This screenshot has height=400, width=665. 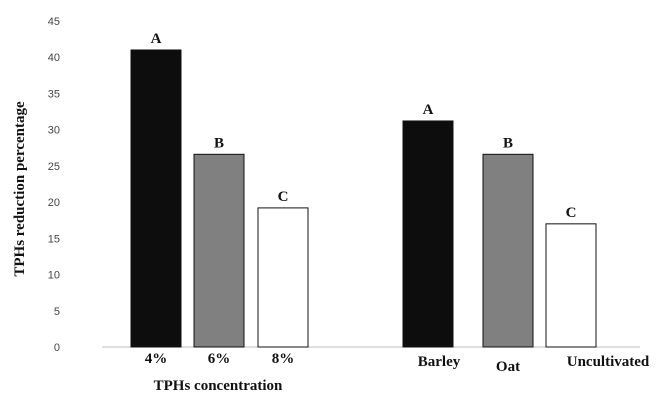 I want to click on y-axis-title: TPHs reduction percentage, so click(x=20, y=189).